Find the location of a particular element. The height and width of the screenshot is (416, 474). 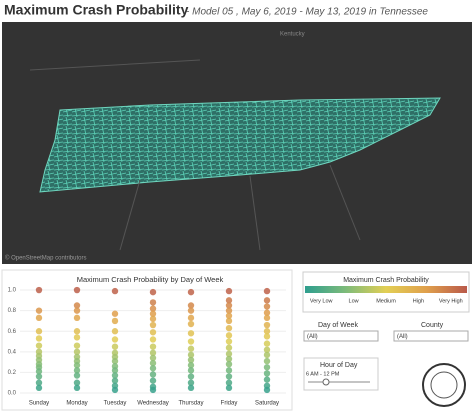

map-label: Kentucky is located at coordinates (292, 35).